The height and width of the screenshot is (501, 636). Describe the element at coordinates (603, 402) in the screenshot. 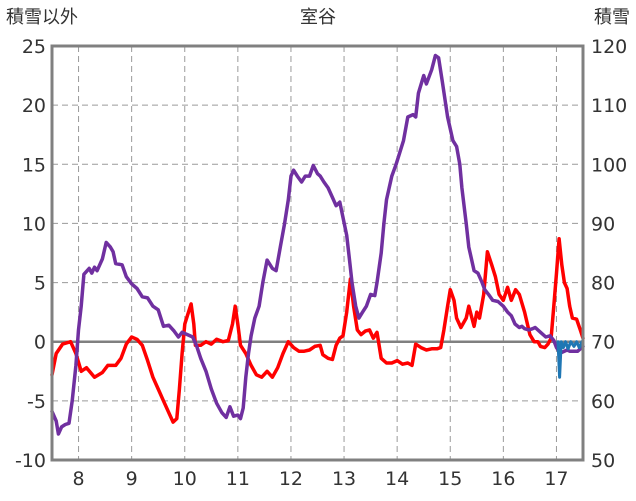

I see `y-right-tick-label: 60` at that location.